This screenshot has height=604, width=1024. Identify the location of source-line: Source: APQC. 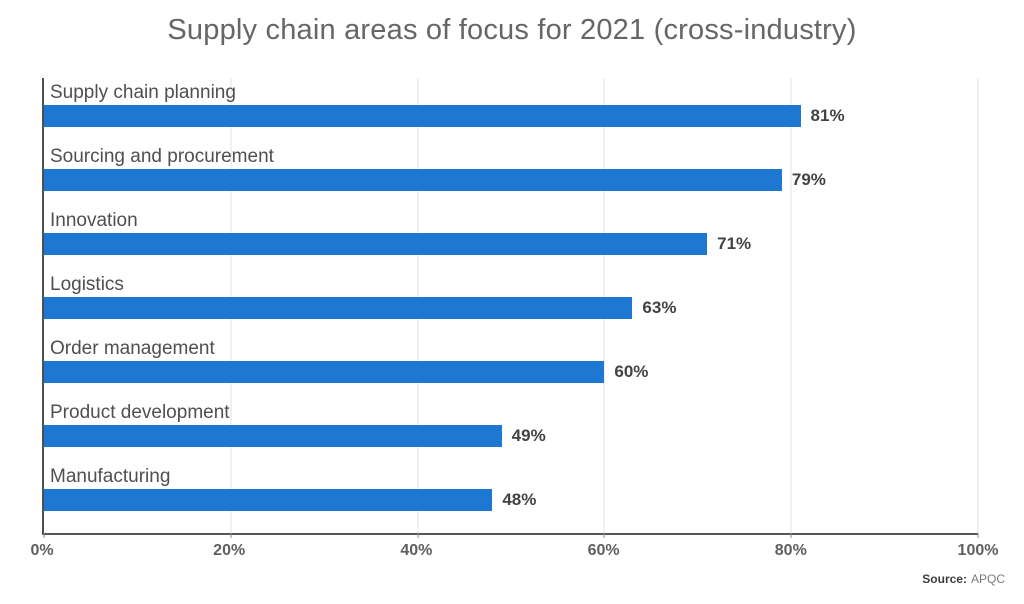
(963, 579).